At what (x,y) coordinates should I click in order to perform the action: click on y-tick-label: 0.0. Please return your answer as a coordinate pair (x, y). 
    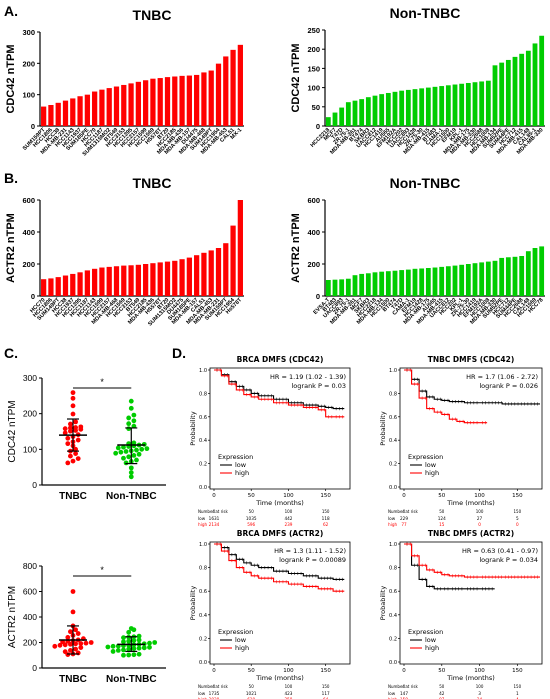
    Looking at the image, I should click on (393, 488).